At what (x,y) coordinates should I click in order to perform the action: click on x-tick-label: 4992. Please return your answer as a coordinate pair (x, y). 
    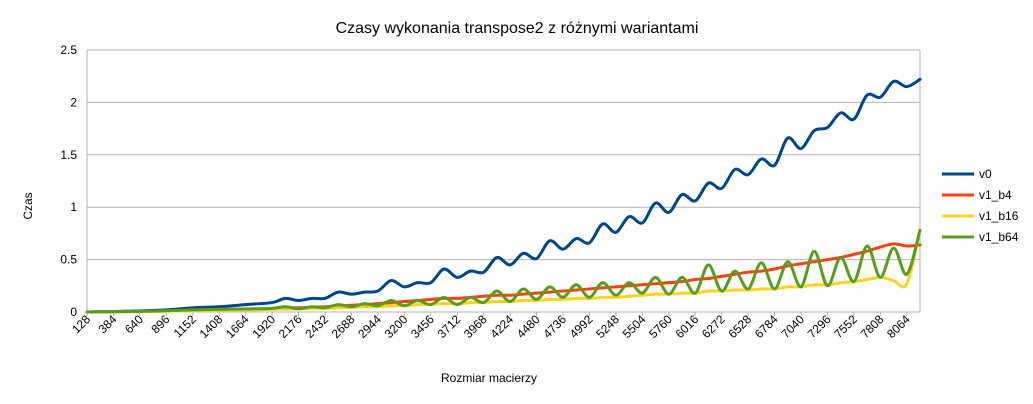
    Looking at the image, I should click on (581, 326).